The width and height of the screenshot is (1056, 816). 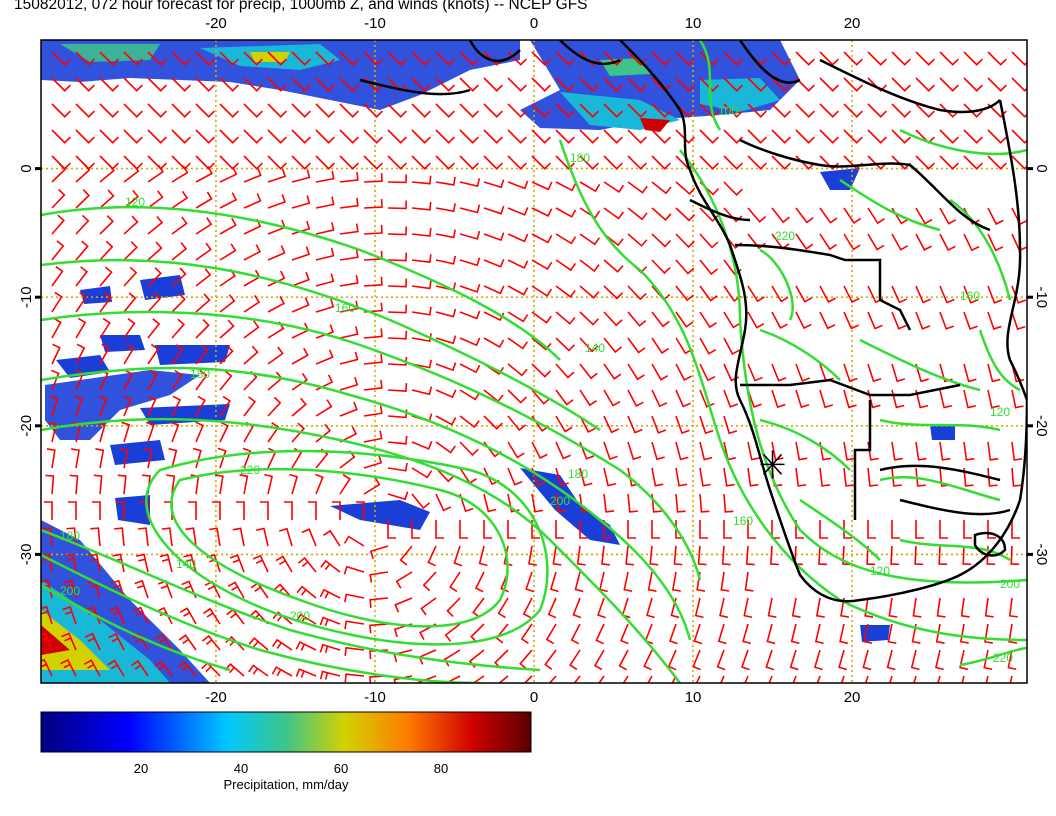 I want to click on lat-tick-label: -10, so click(x=1041, y=297).